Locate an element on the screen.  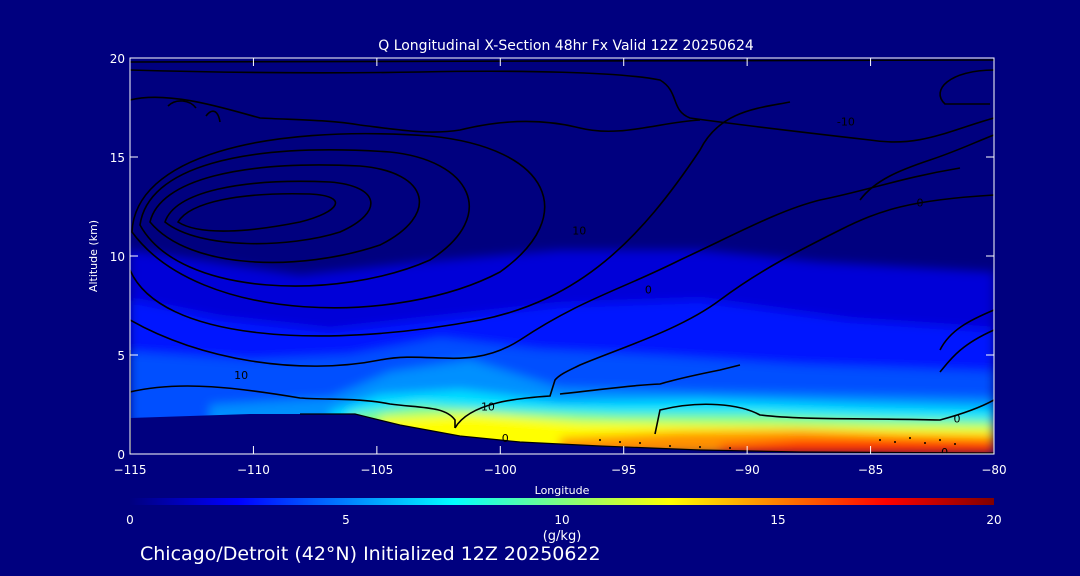
terrain-line is located at coordinates (647, 433).